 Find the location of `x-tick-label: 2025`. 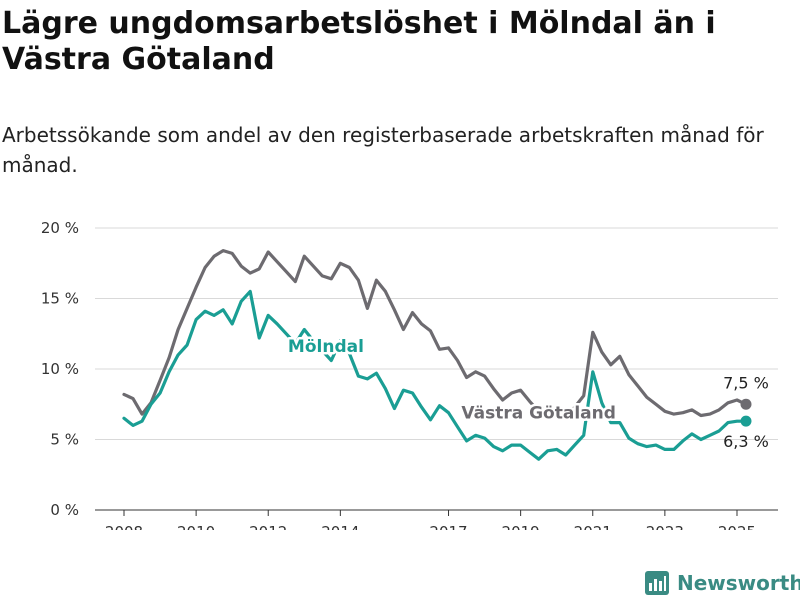

x-tick-label: 2025 is located at coordinates (737, 526).